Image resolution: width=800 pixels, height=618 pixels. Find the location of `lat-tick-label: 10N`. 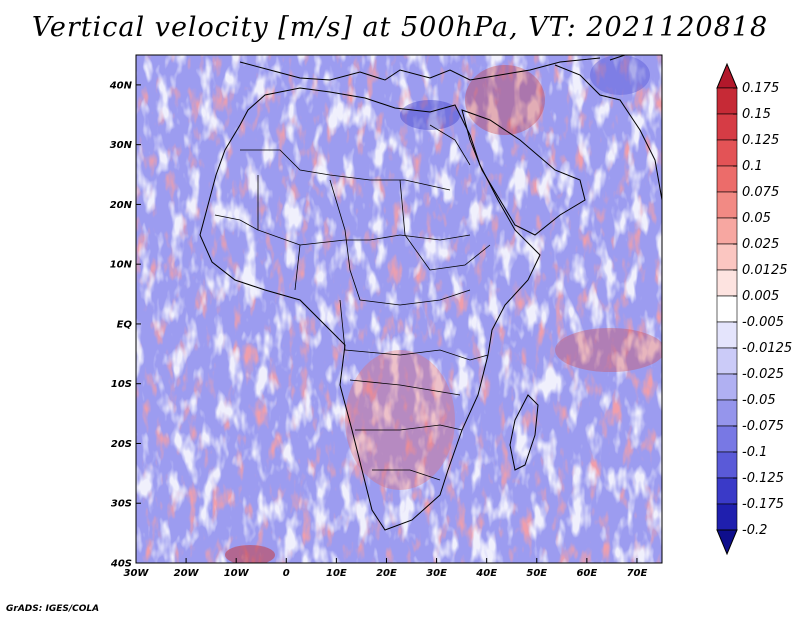

lat-tick-label: 10N is located at coordinates (121, 265).